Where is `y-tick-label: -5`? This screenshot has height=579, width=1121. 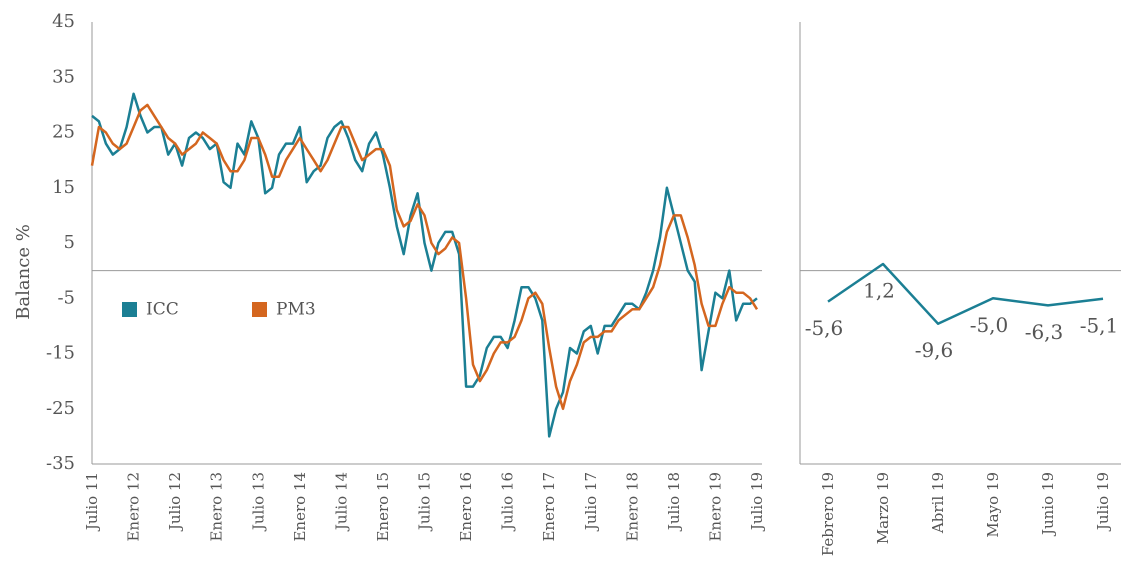
y-tick-label: -5 is located at coordinates (66, 297).